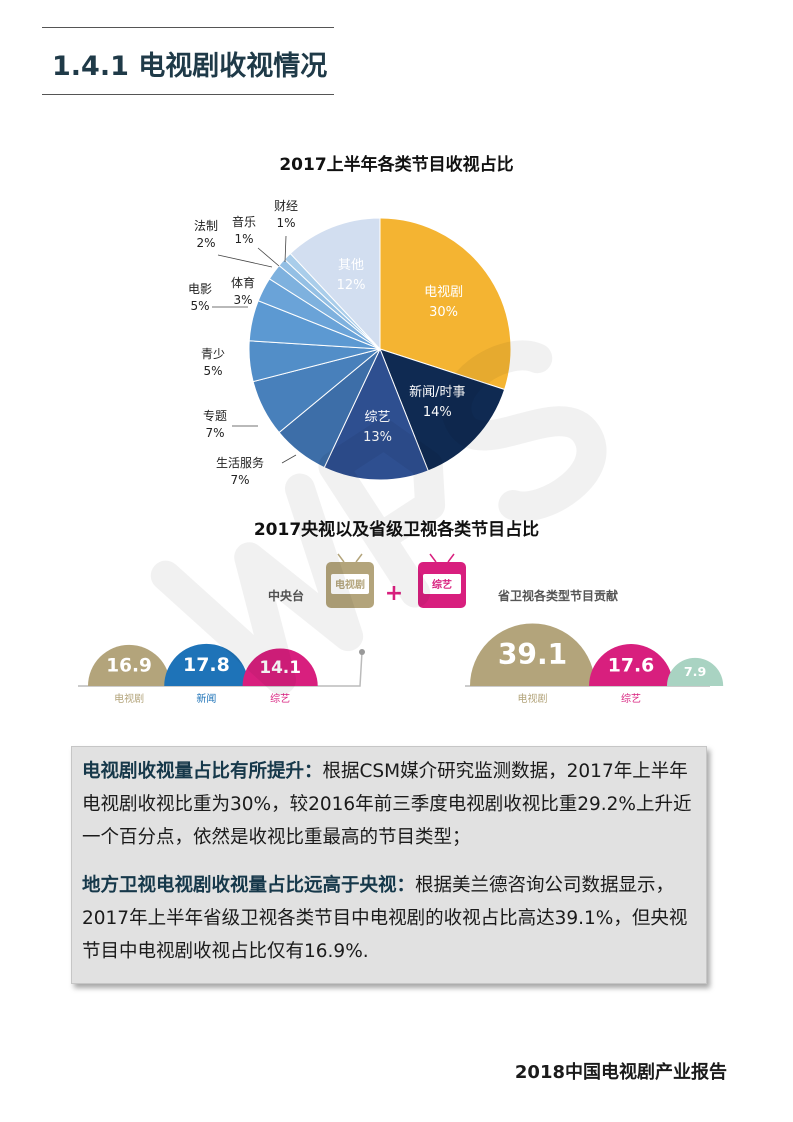 Image resolution: width=793 pixels, height=1122 pixels. I want to click on tv-drama-icon: 电视剧, so click(350, 580).